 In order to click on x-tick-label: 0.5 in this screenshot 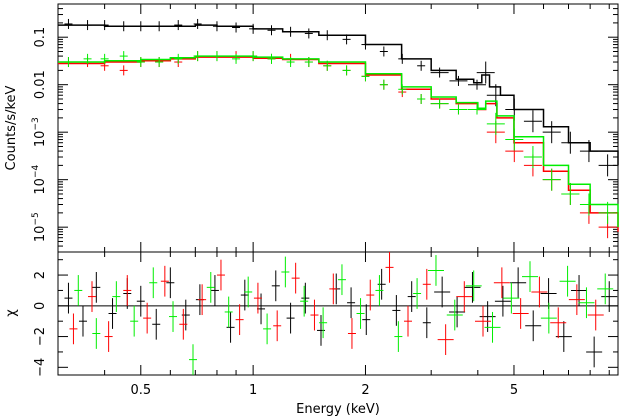, I will do `click(140, 390)`.